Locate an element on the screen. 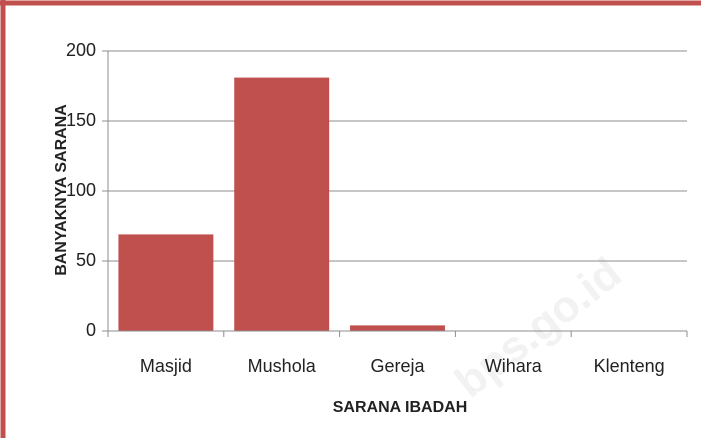 The width and height of the screenshot is (701, 438). x-tick-label: Mushola is located at coordinates (282, 366).